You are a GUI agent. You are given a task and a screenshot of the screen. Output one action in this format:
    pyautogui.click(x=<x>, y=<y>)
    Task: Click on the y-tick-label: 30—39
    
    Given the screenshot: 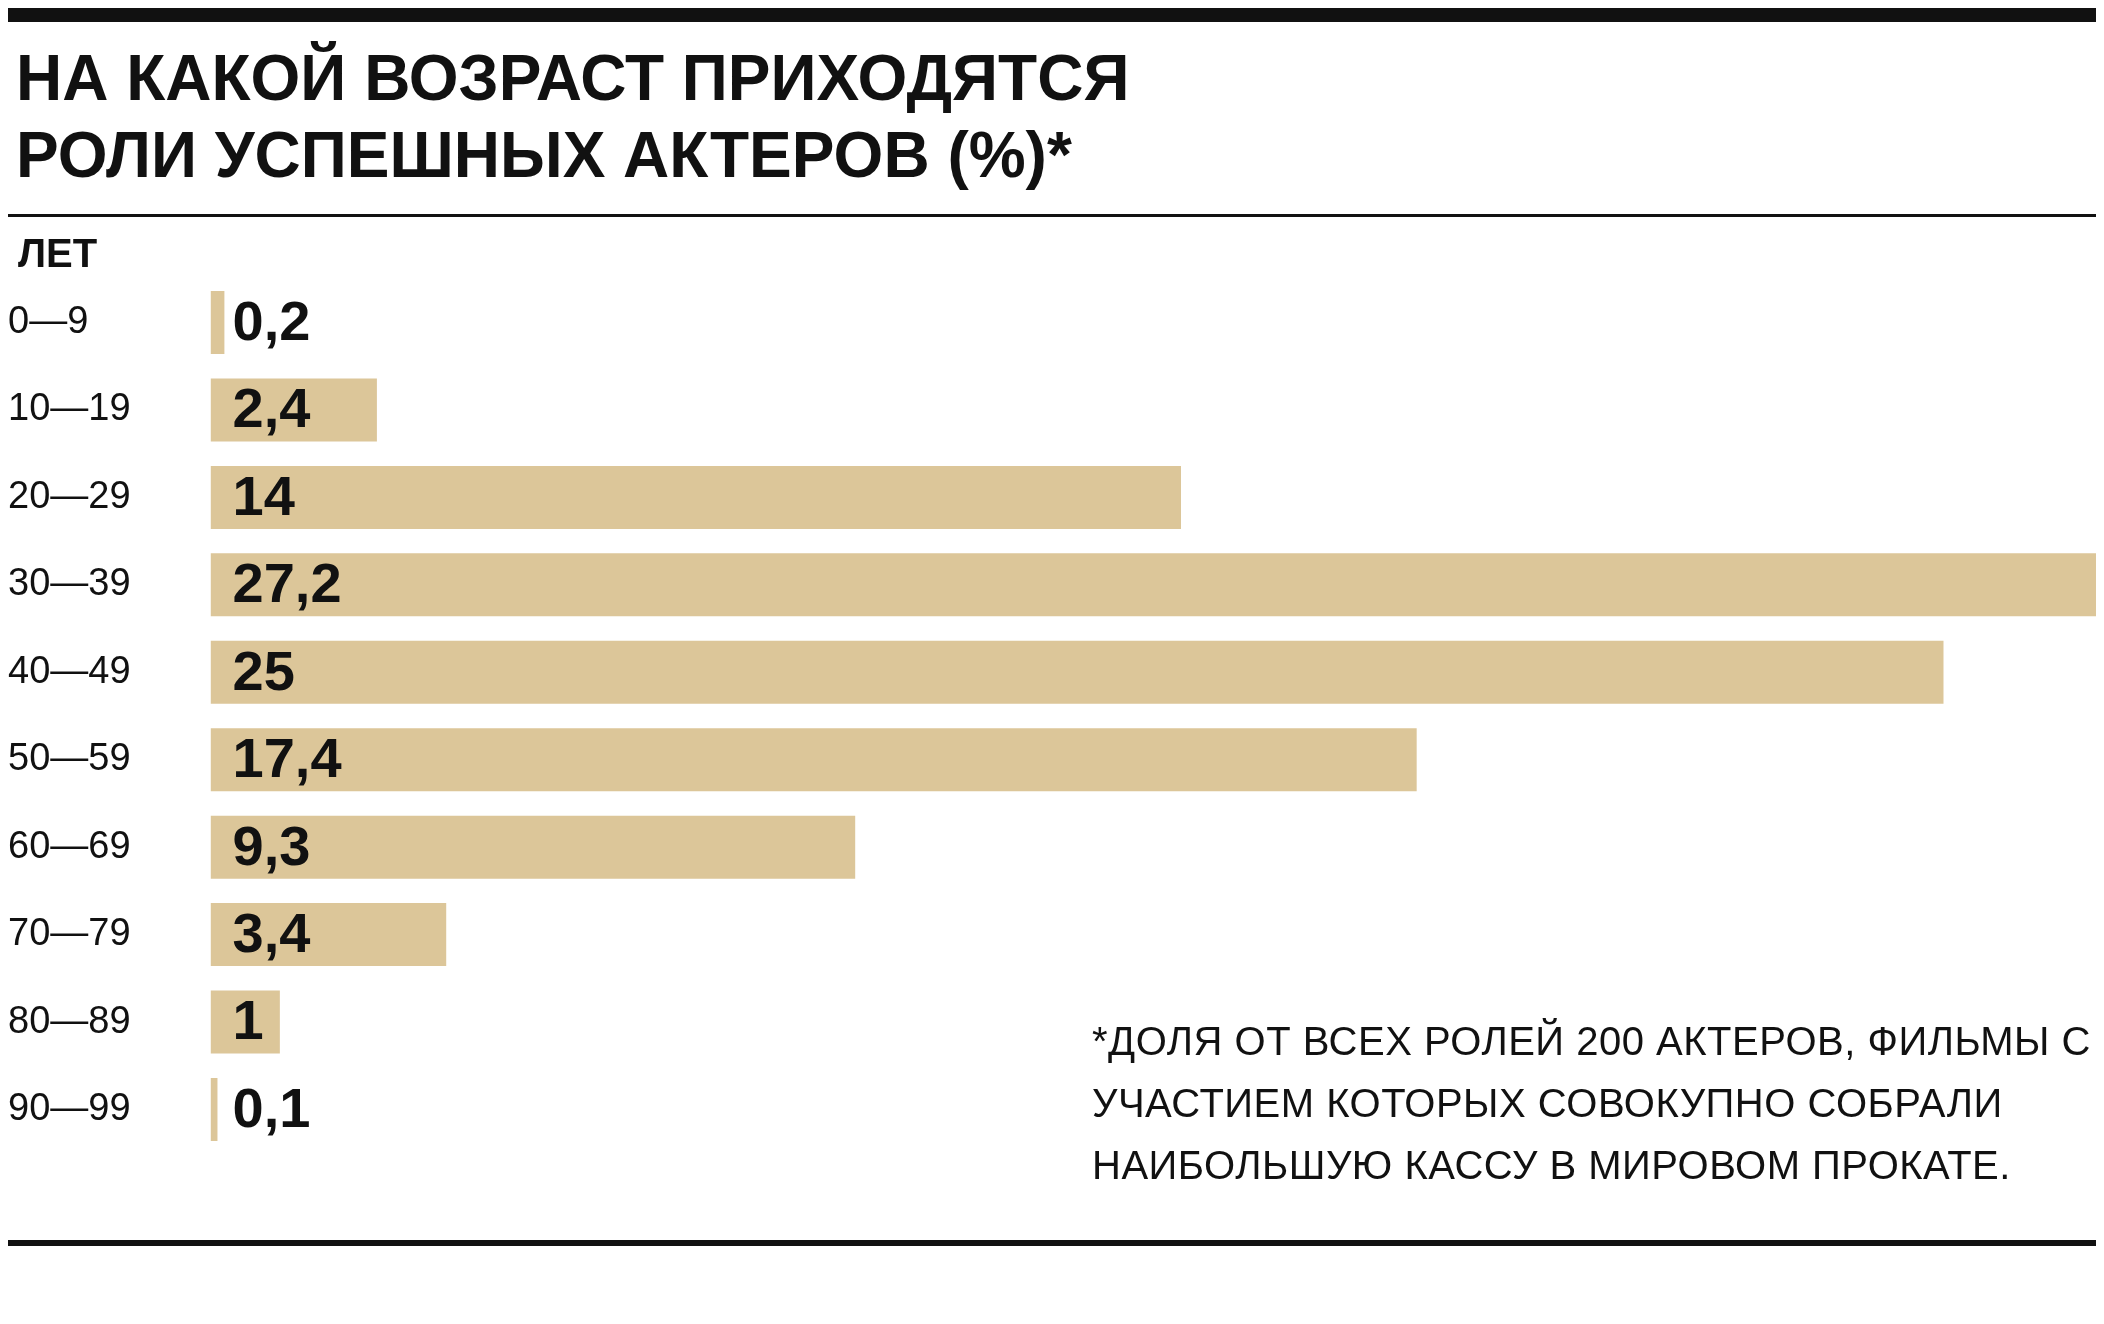 What is the action you would take?
    pyautogui.click(x=69, y=581)
    